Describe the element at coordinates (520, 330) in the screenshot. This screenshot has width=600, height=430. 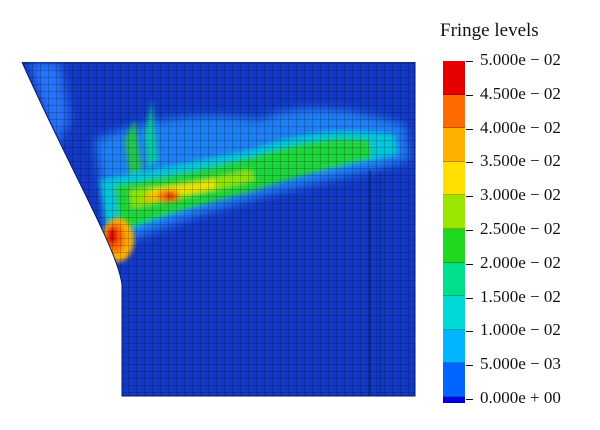
I see `legend-level-label: 1.000e − 02` at that location.